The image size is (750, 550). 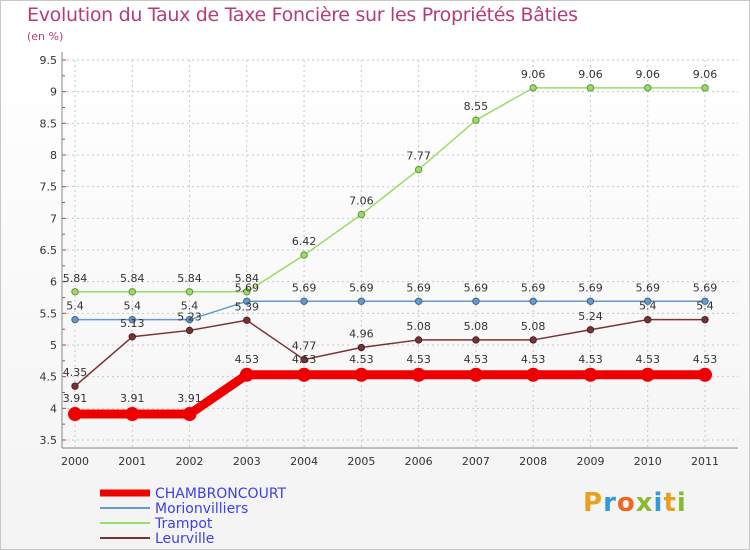 I want to click on data-label-chambroncourt: 3.91, so click(x=132, y=398).